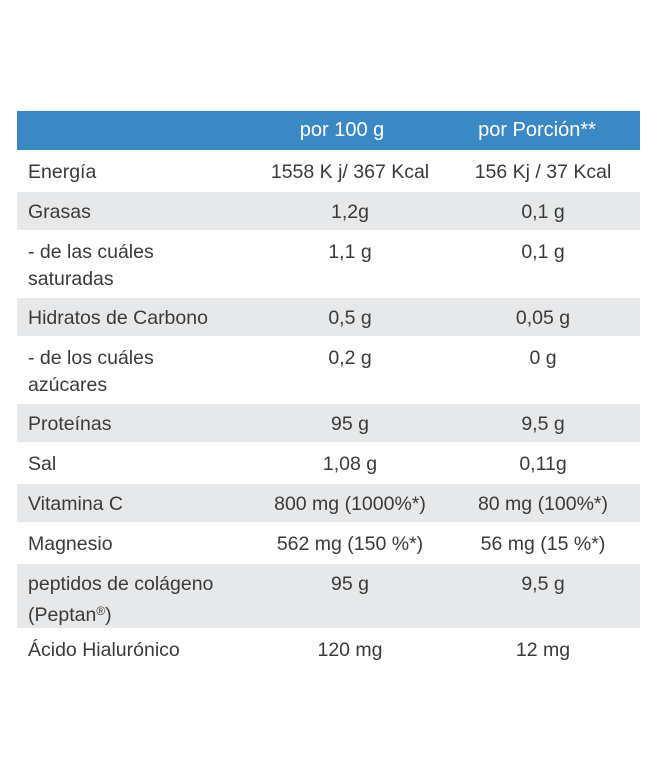  I want to click on row-per-100g: 0,2 g, so click(350, 358).